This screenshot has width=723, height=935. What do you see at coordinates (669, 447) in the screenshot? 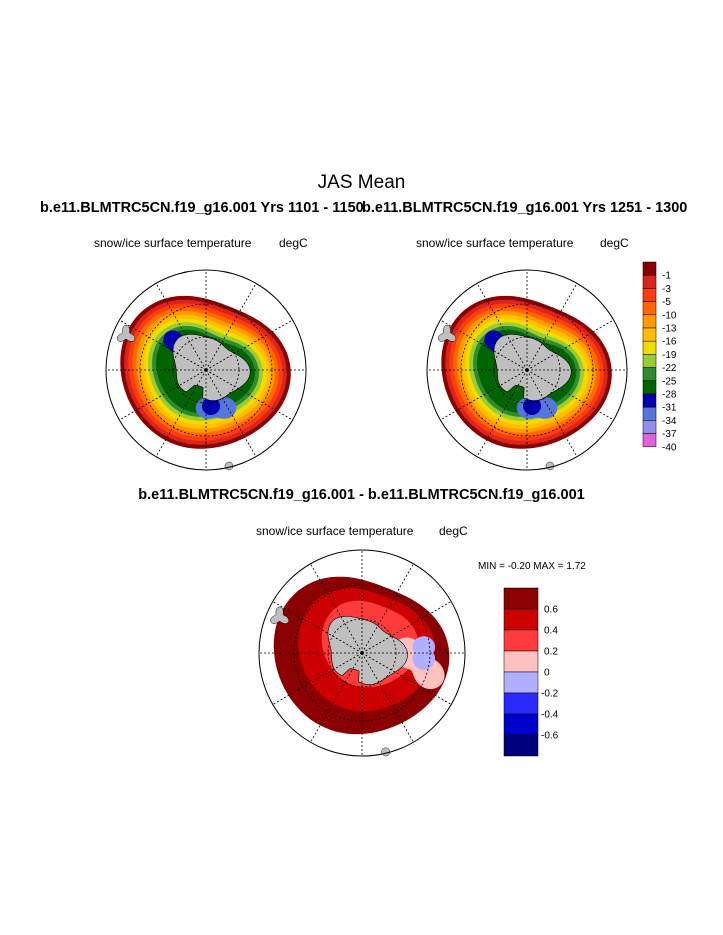
I see `temp-colorbar-label: -40` at bounding box center [669, 447].